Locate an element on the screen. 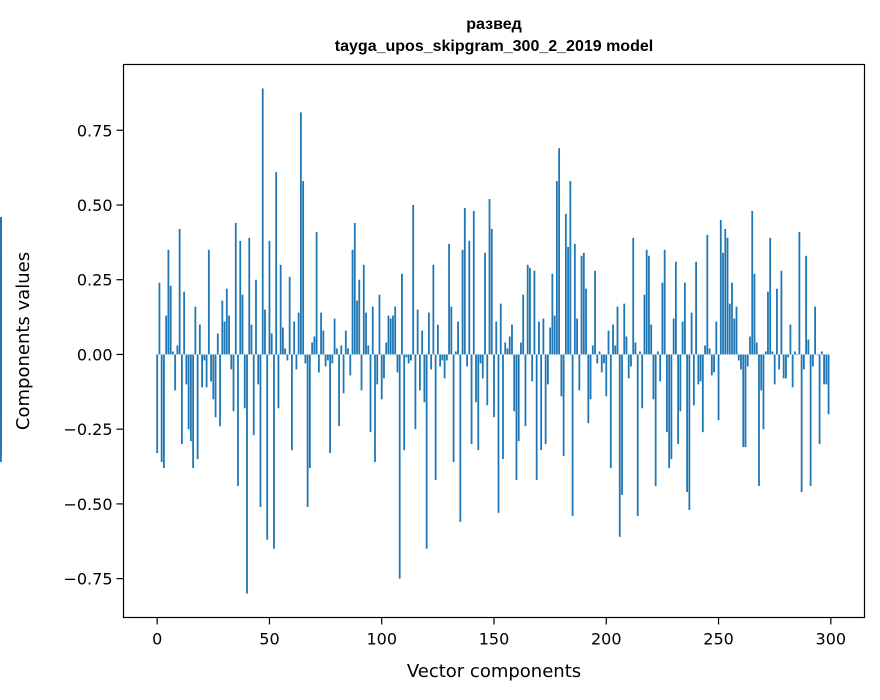 The image size is (880, 700). x-tick-label: 100 is located at coordinates (381, 639).